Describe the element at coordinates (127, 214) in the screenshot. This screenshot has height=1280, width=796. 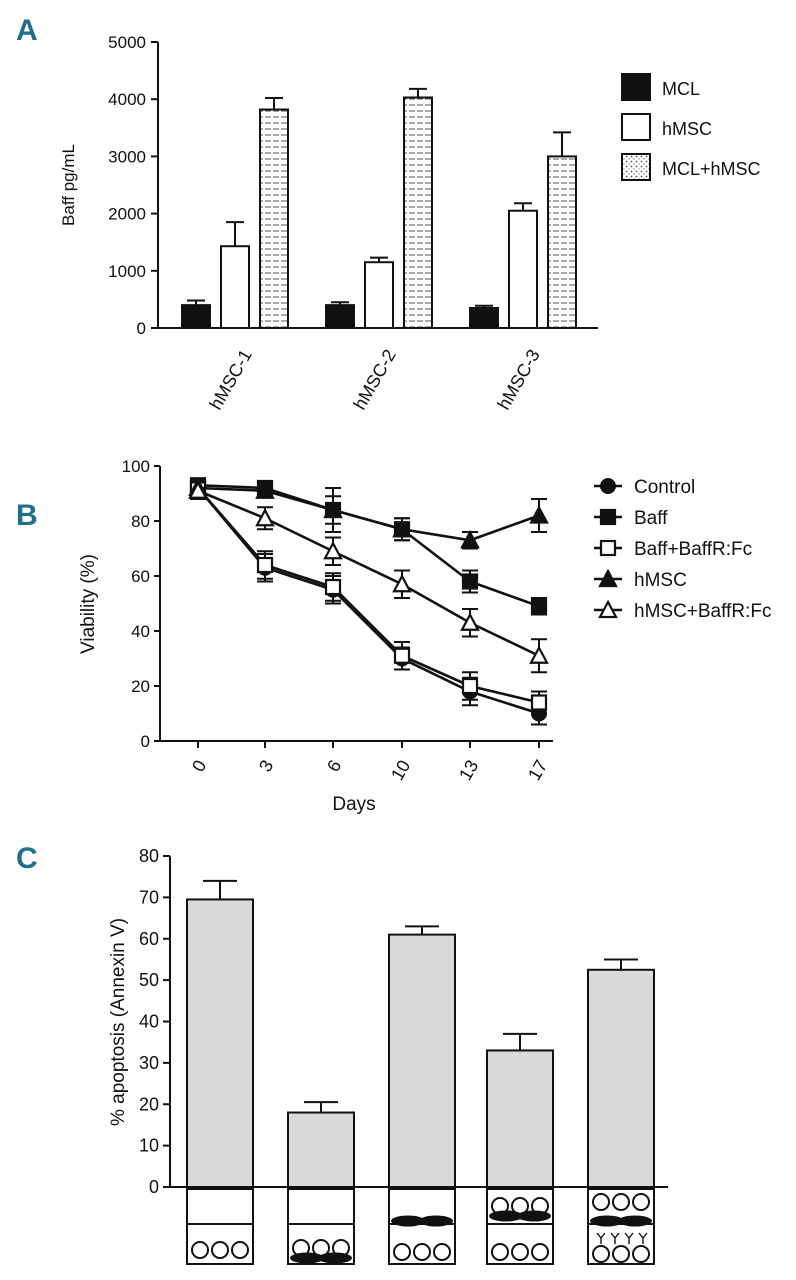
I see `y-tick-label: 2000` at that location.